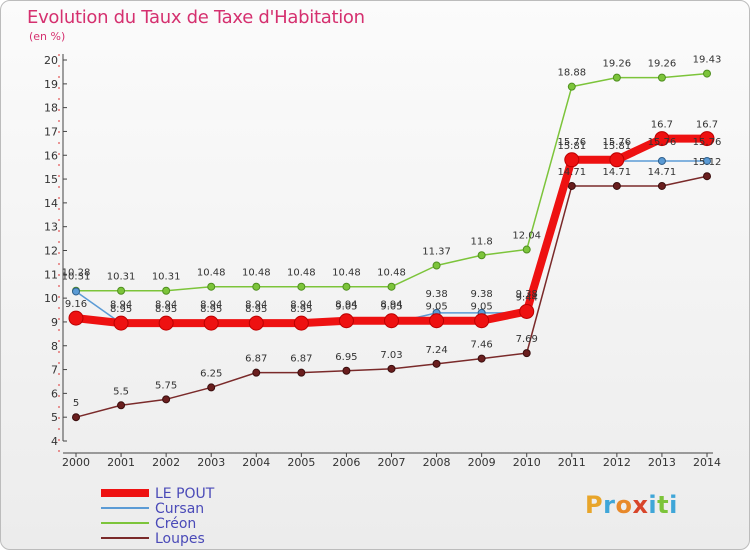 The image size is (750, 550). Describe the element at coordinates (121, 391) in the screenshot. I see `data-label: 5.5` at that location.